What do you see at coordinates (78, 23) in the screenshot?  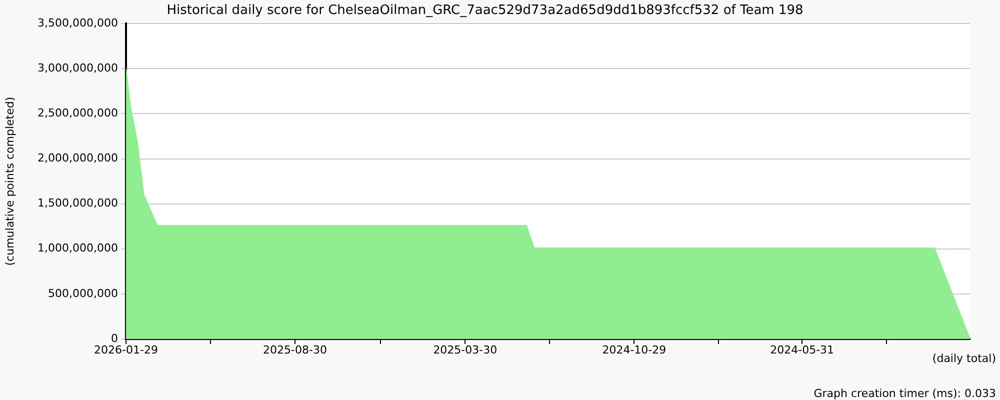 I see `y-tick-label: 3,500,000,000` at bounding box center [78, 23].